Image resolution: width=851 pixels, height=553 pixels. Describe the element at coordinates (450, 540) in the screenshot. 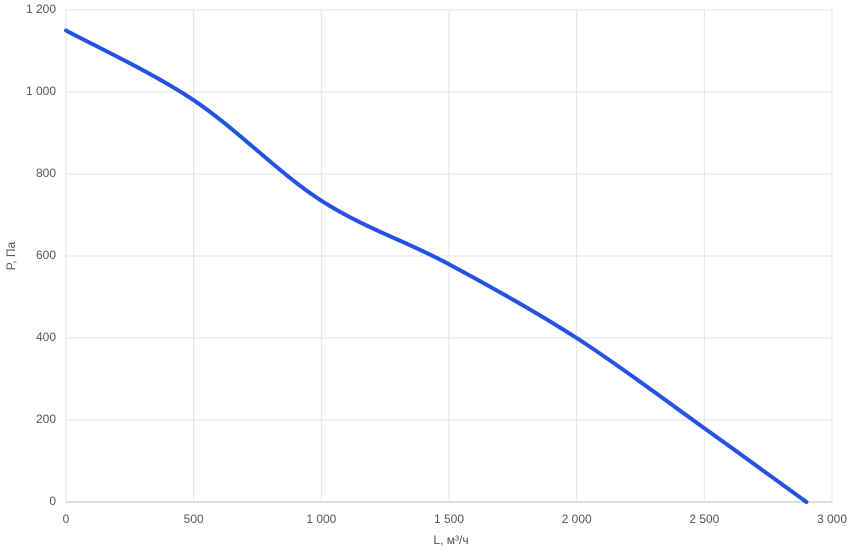

I see `x-axis-label: L, м³/ч` at that location.